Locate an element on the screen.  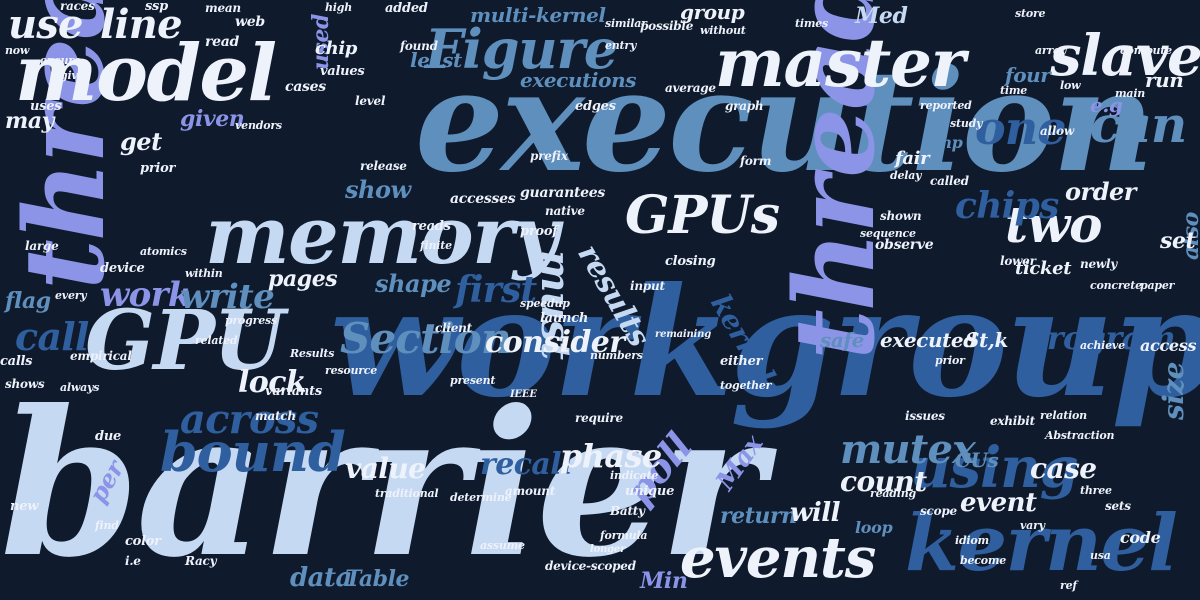
cloud-word-due: due is located at coordinates (108, 436).